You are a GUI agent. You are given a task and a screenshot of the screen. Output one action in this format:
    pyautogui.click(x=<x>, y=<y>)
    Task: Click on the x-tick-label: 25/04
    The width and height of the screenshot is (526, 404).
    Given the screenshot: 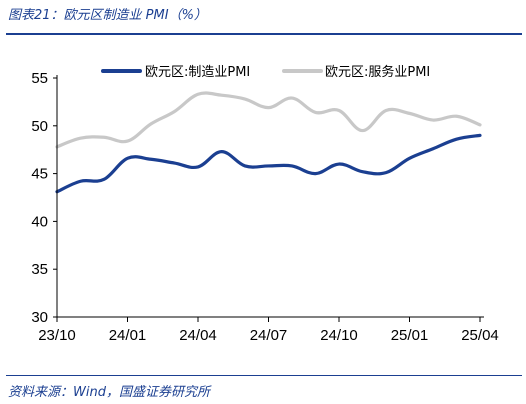 What is the action you would take?
    pyautogui.click(x=480, y=335)
    